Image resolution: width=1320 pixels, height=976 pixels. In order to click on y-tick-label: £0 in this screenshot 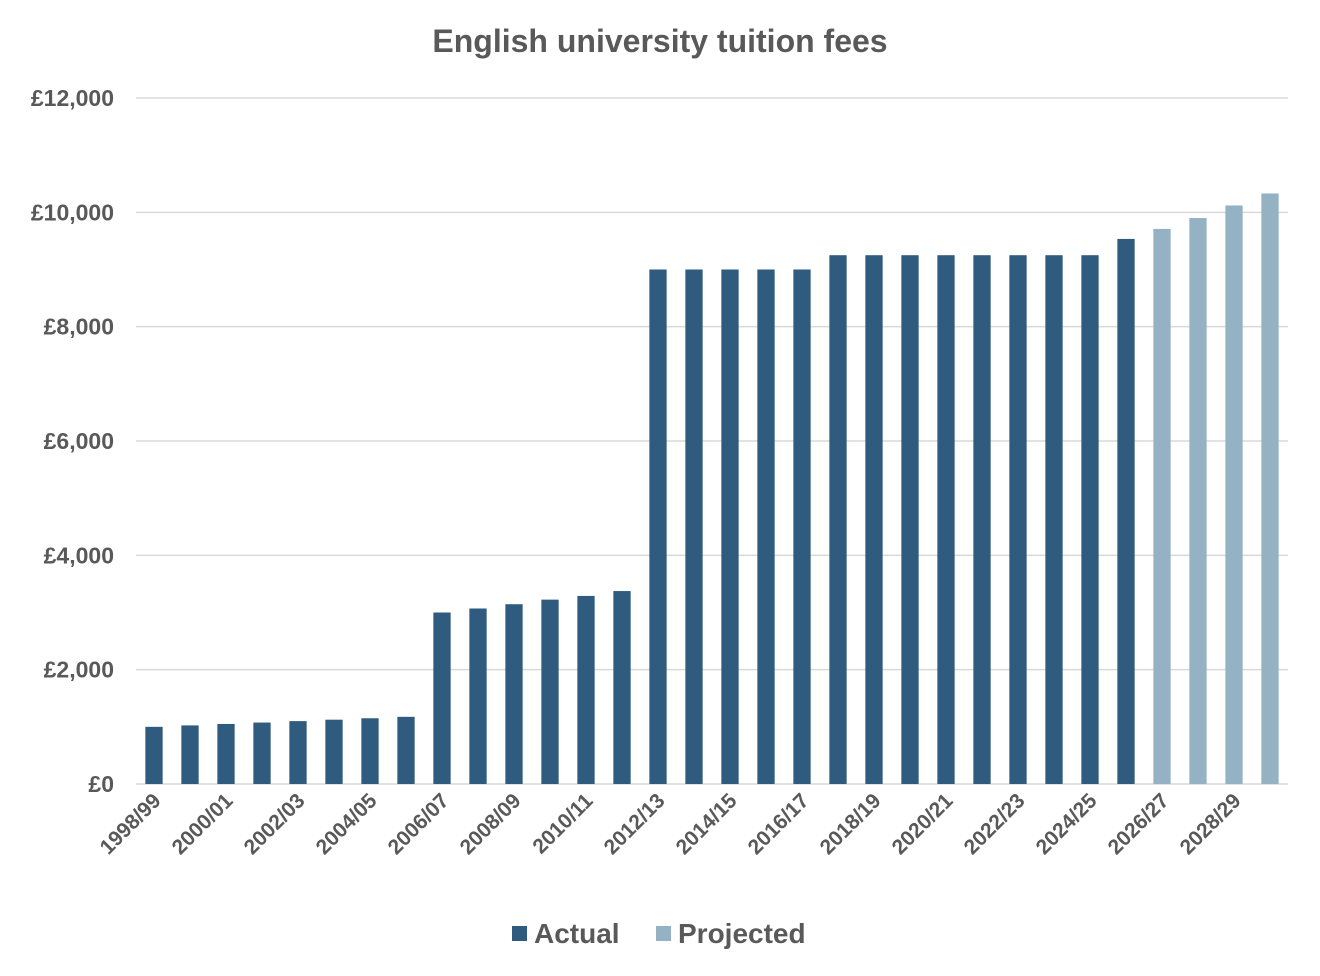, I will do `click(101, 784)`.